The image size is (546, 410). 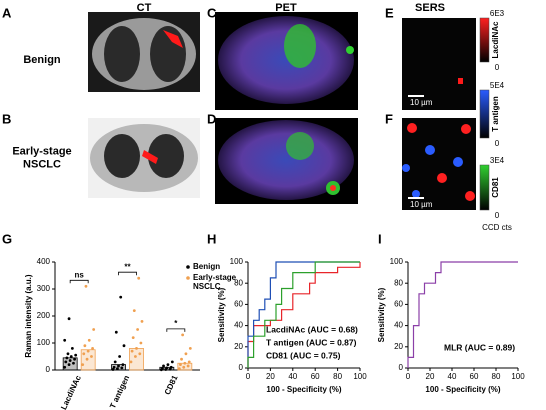 I want to click on column-title: CT, so click(x=144, y=8).